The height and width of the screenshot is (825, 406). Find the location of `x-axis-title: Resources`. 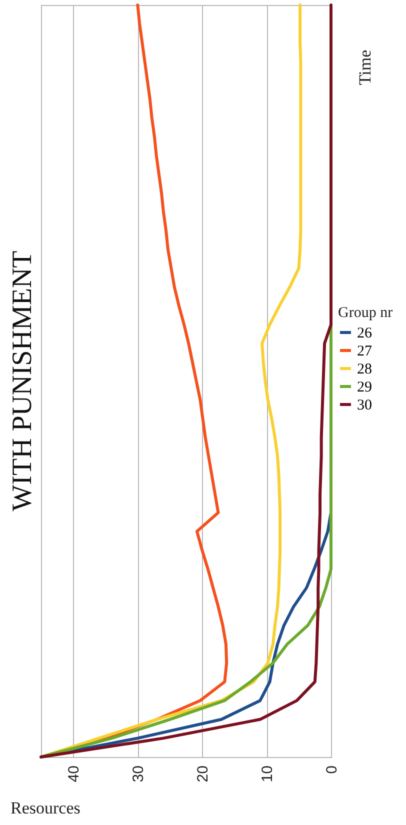

x-axis-title: Resources is located at coordinates (45, 808).